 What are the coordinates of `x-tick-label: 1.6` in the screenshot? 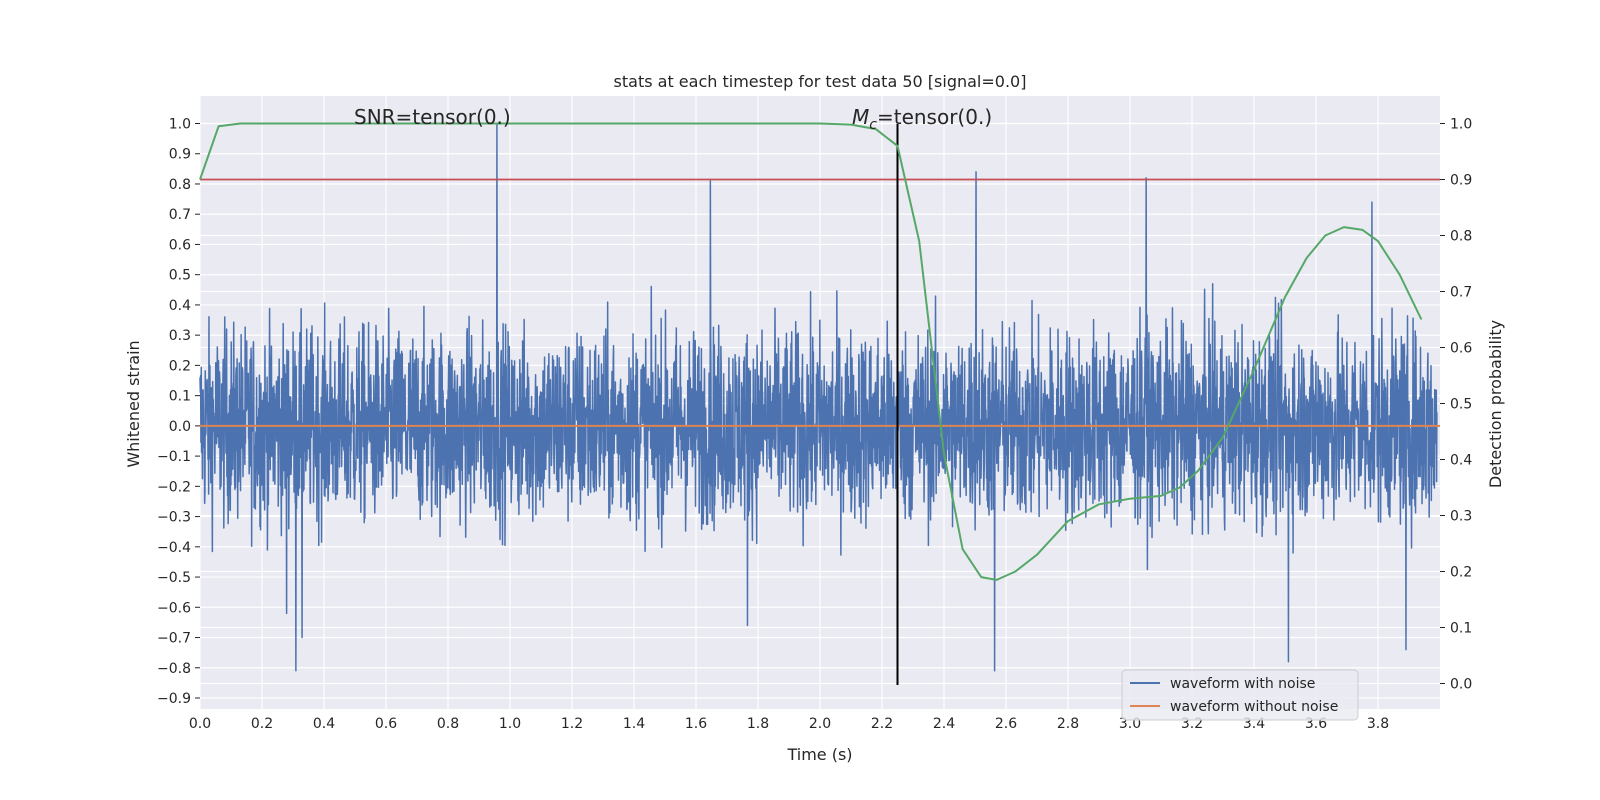 It's located at (696, 724).